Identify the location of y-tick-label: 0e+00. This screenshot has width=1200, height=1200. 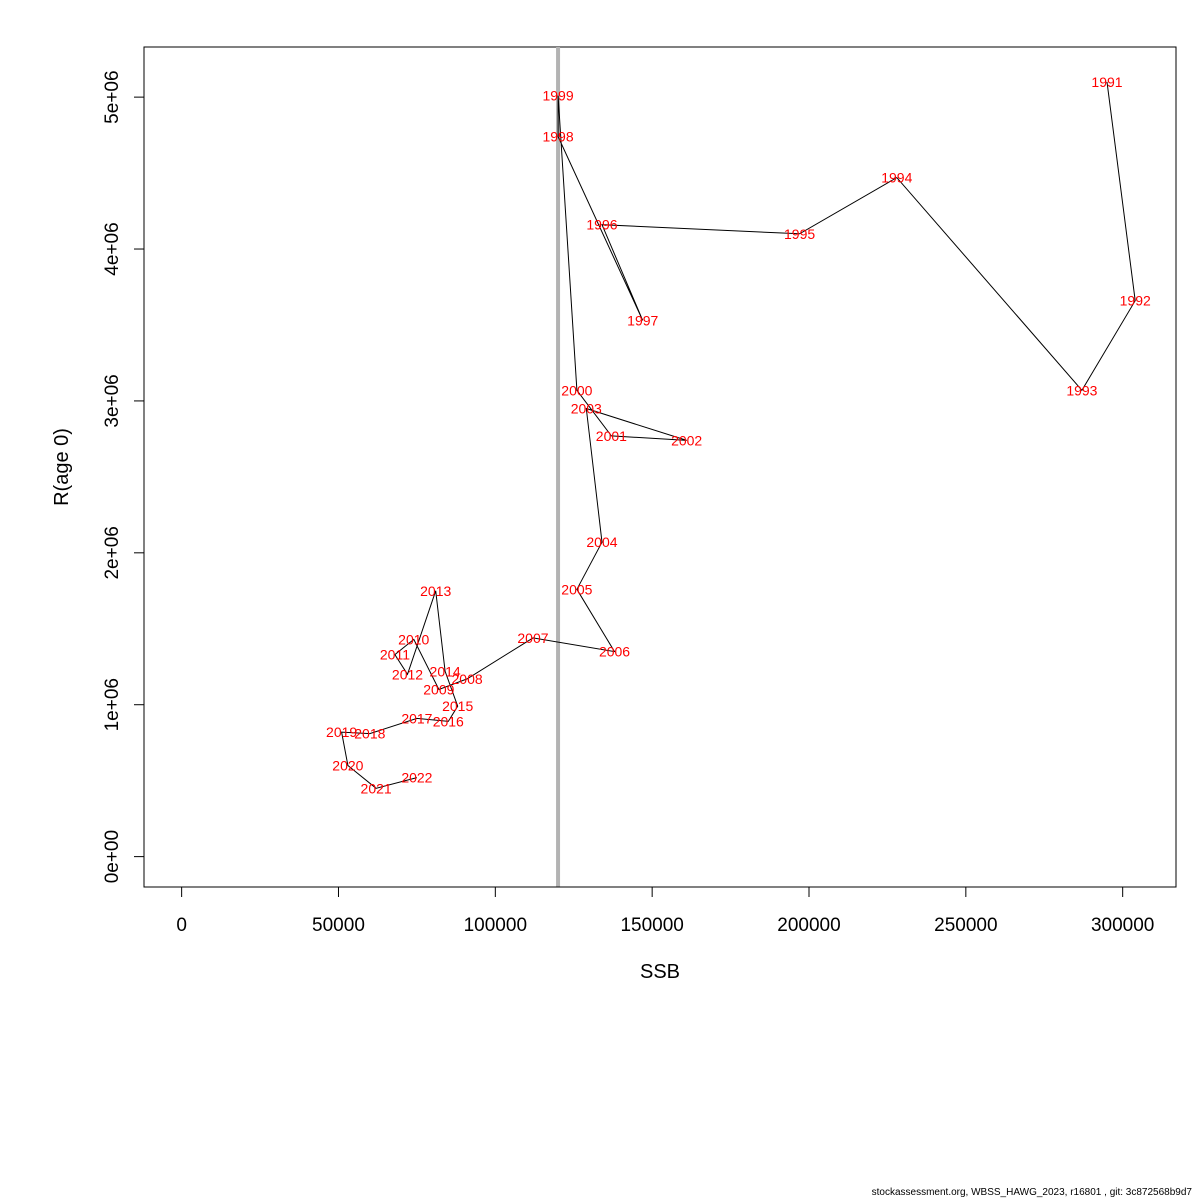
(112, 856).